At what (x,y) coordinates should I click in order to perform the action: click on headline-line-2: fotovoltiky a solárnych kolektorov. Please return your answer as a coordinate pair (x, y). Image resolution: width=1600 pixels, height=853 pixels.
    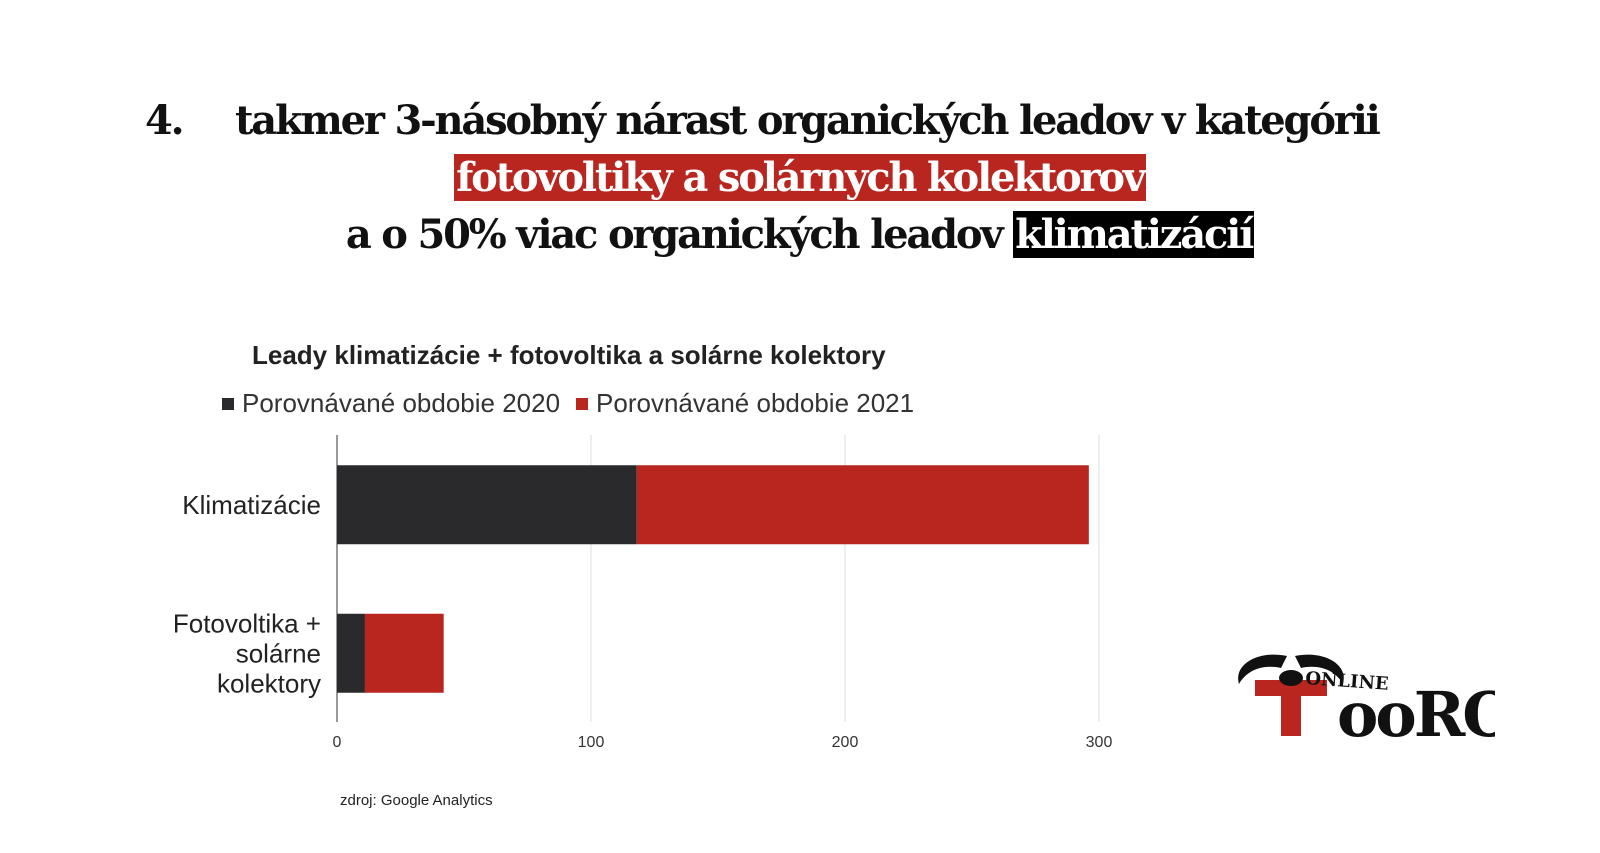
    Looking at the image, I should click on (800, 177).